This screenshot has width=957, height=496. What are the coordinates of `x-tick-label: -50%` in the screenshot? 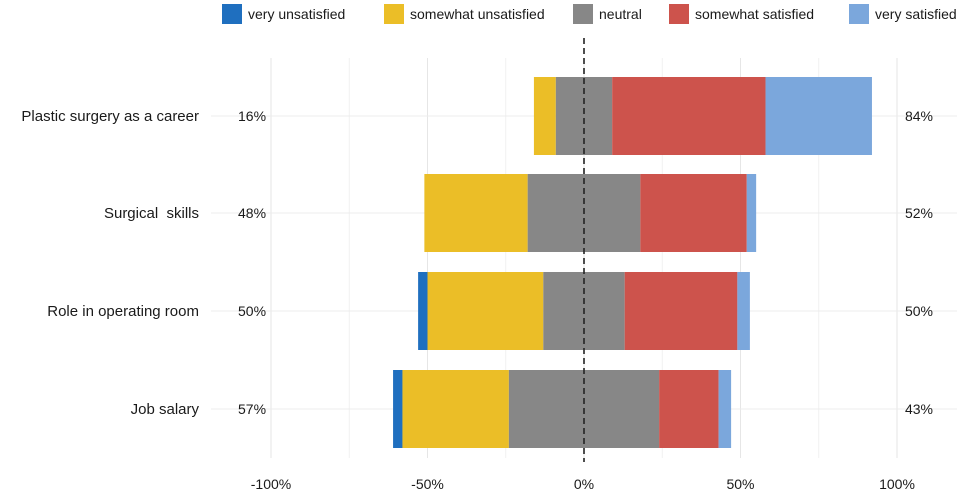 It's located at (427, 484).